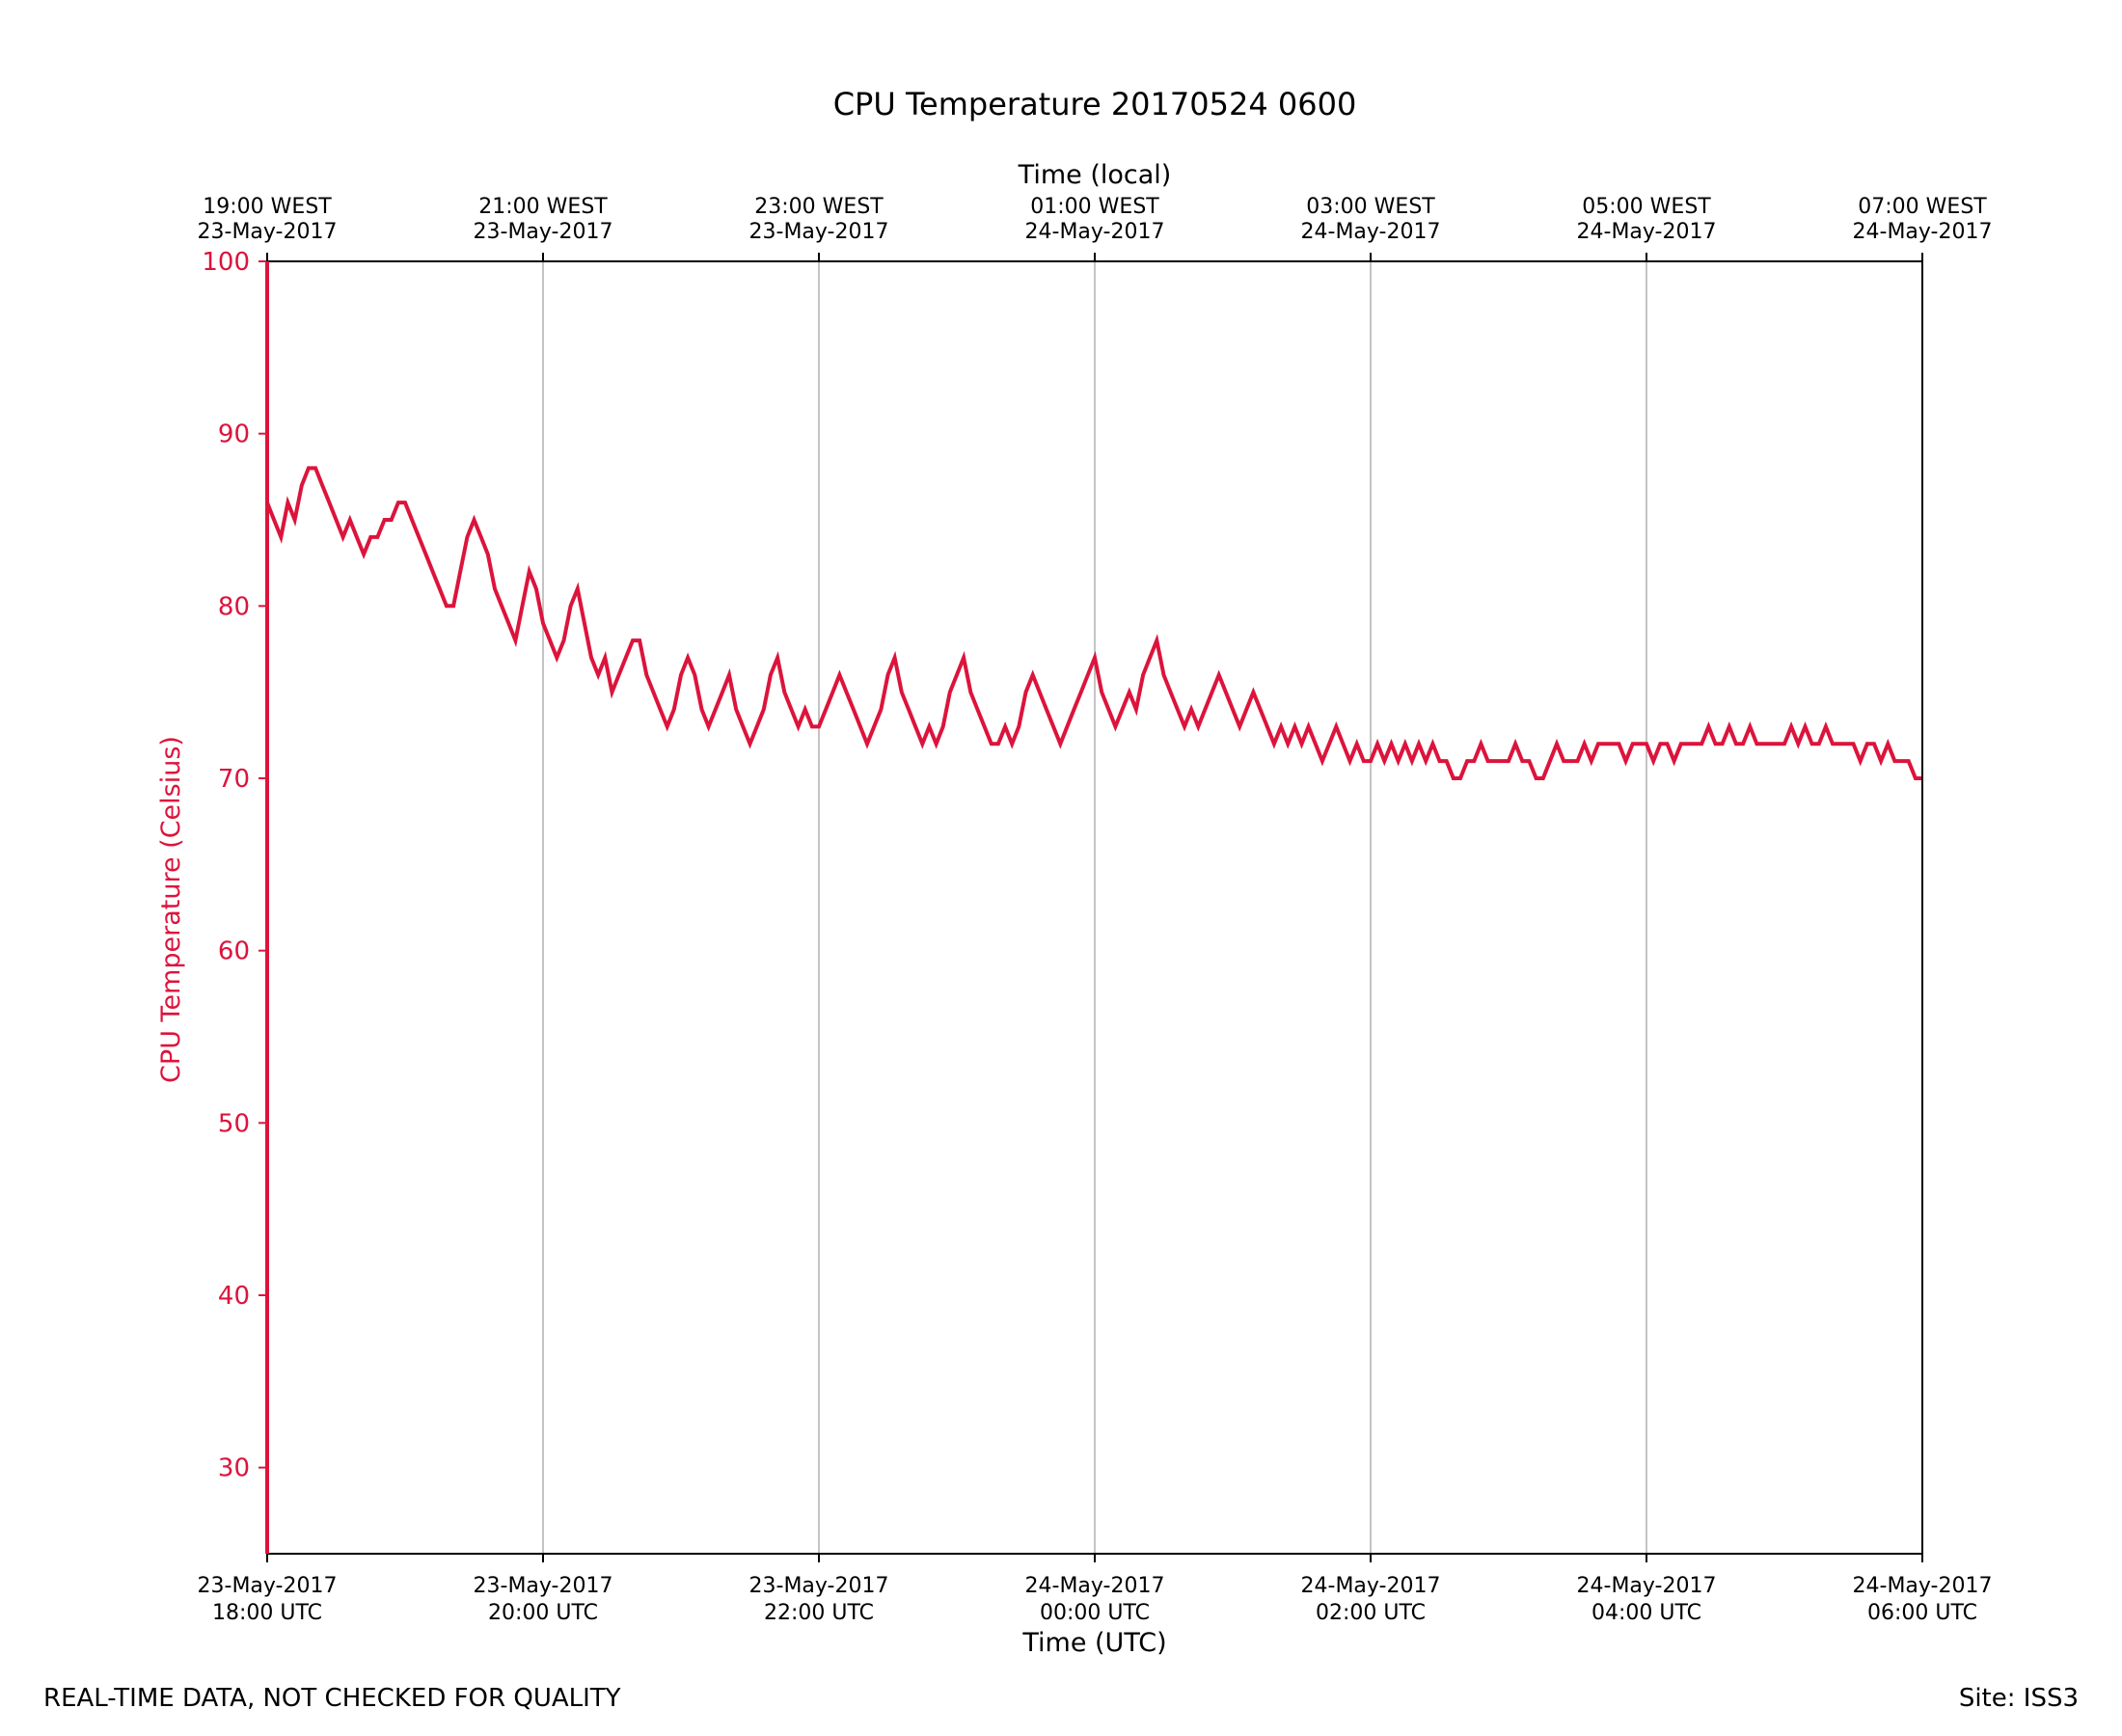  What do you see at coordinates (1094, 1643) in the screenshot?
I see `bottom-axis-label: Time (UTC)` at bounding box center [1094, 1643].